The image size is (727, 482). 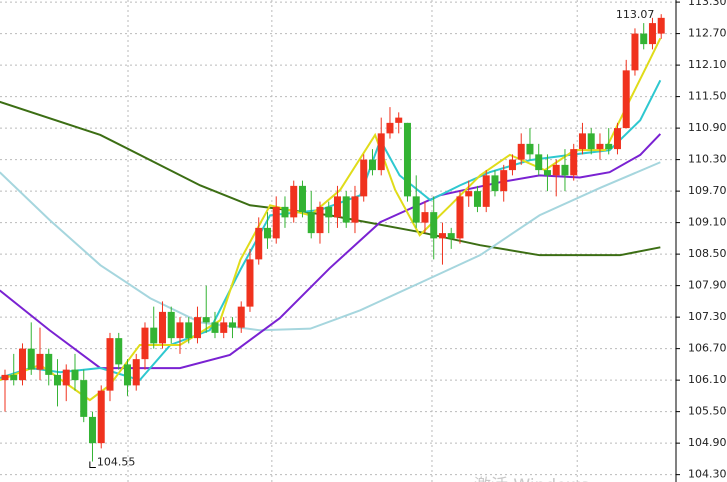 What do you see at coordinates (707, 285) in the screenshot?
I see `y-tick-label: 107.90` at bounding box center [707, 285].